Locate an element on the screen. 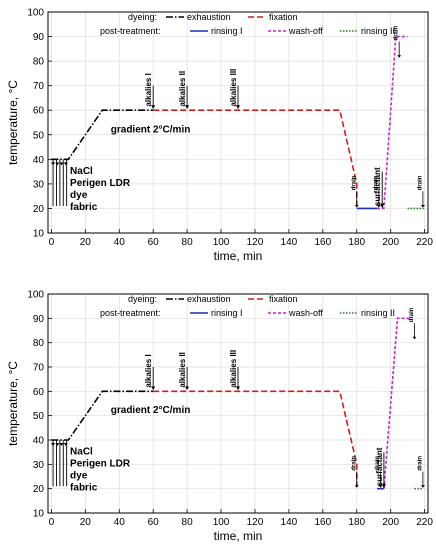 This screenshot has width=436, height=550. x-axis-label: time, min is located at coordinates (238, 536).